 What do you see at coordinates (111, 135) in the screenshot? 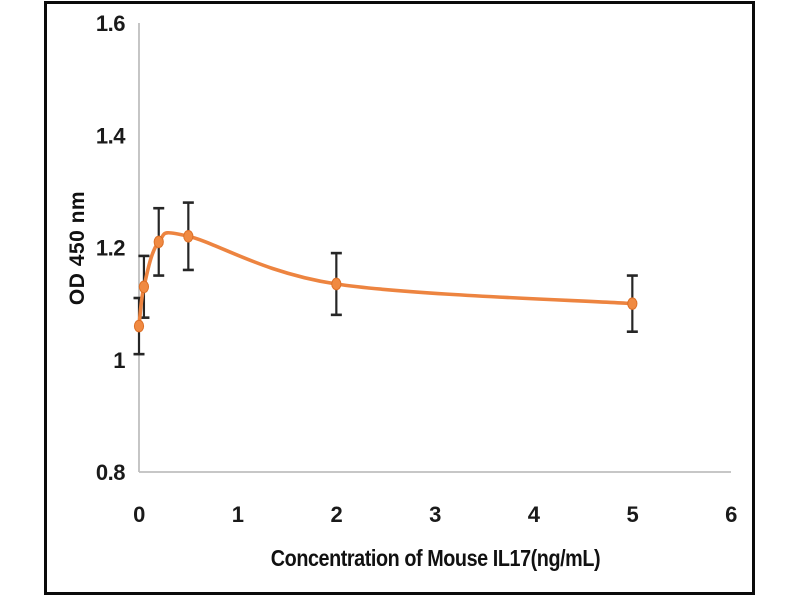
I see `y-tick-label: 1.4` at bounding box center [111, 135].